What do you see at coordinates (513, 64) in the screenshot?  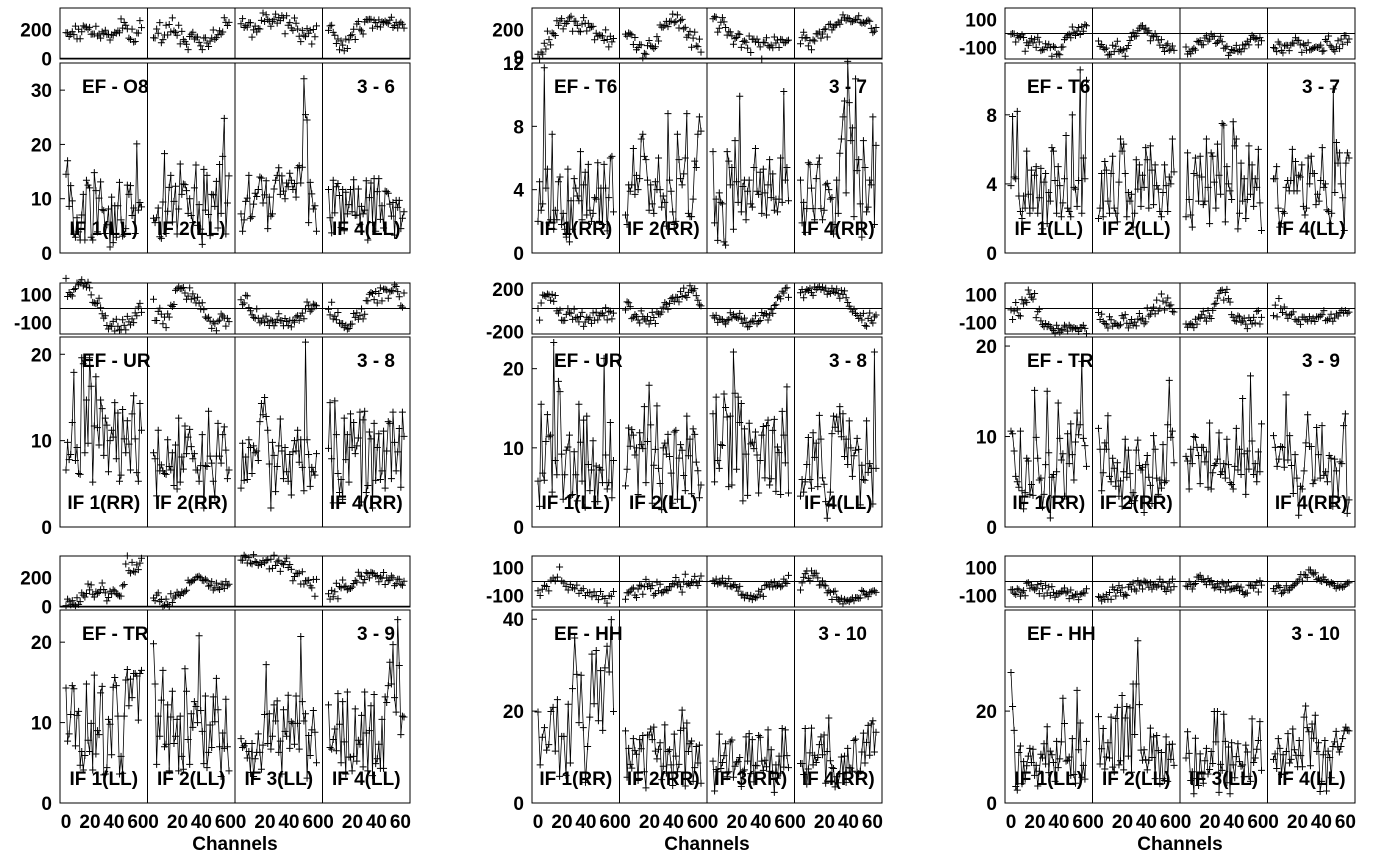 I see `amplitude-tick-label: 12` at bounding box center [513, 64].